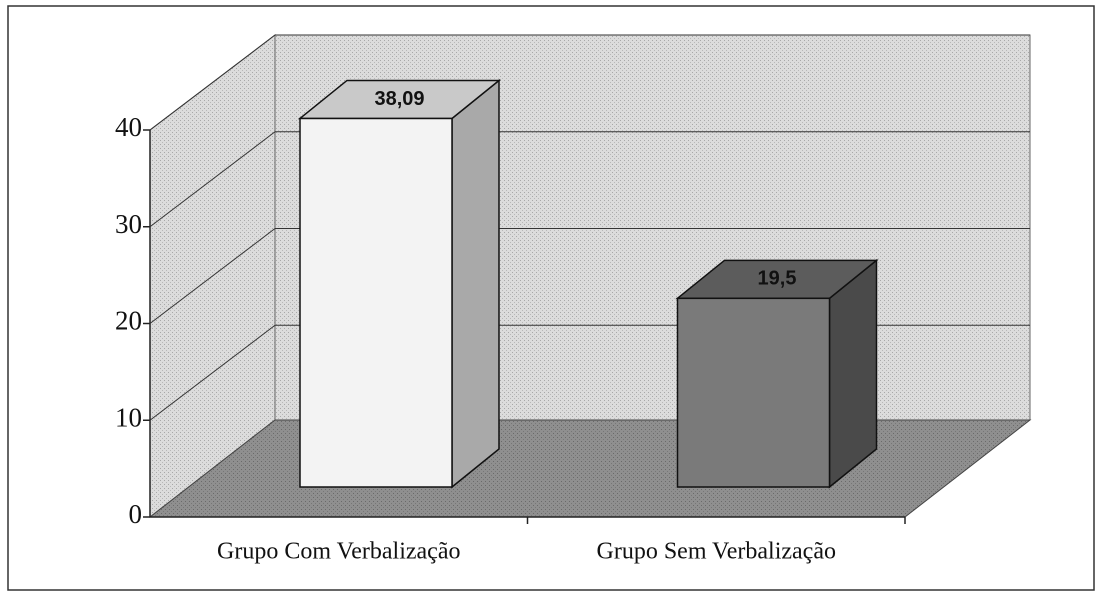  What do you see at coordinates (338, 552) in the screenshot?
I see `x-tick-label: Grupo Com Verbalização` at bounding box center [338, 552].